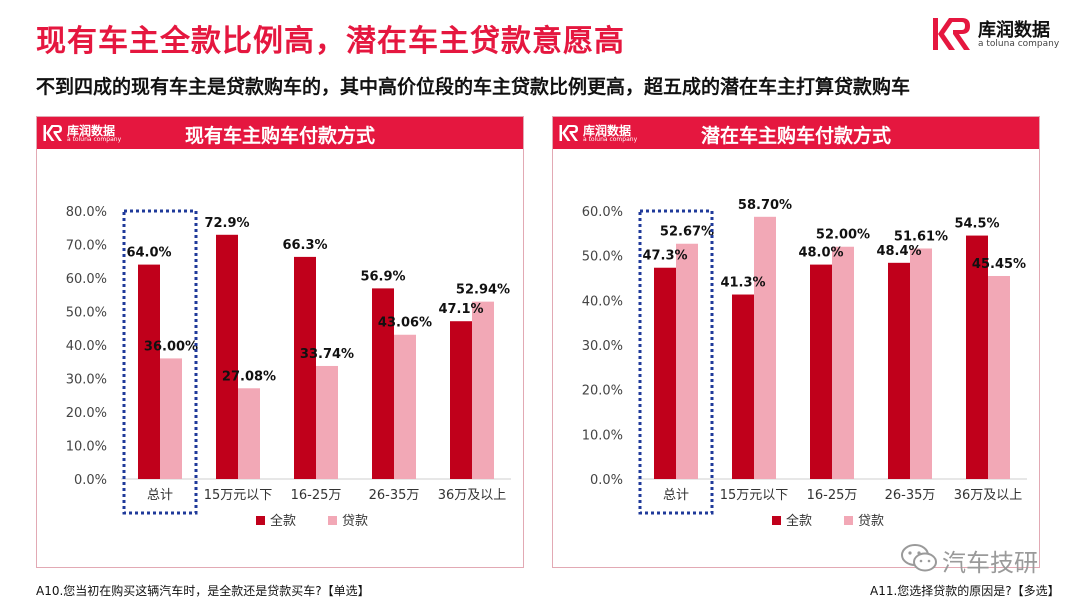 The height and width of the screenshot is (608, 1080). What do you see at coordinates (171, 346) in the screenshot?
I see `data-label: 36.00%` at bounding box center [171, 346].